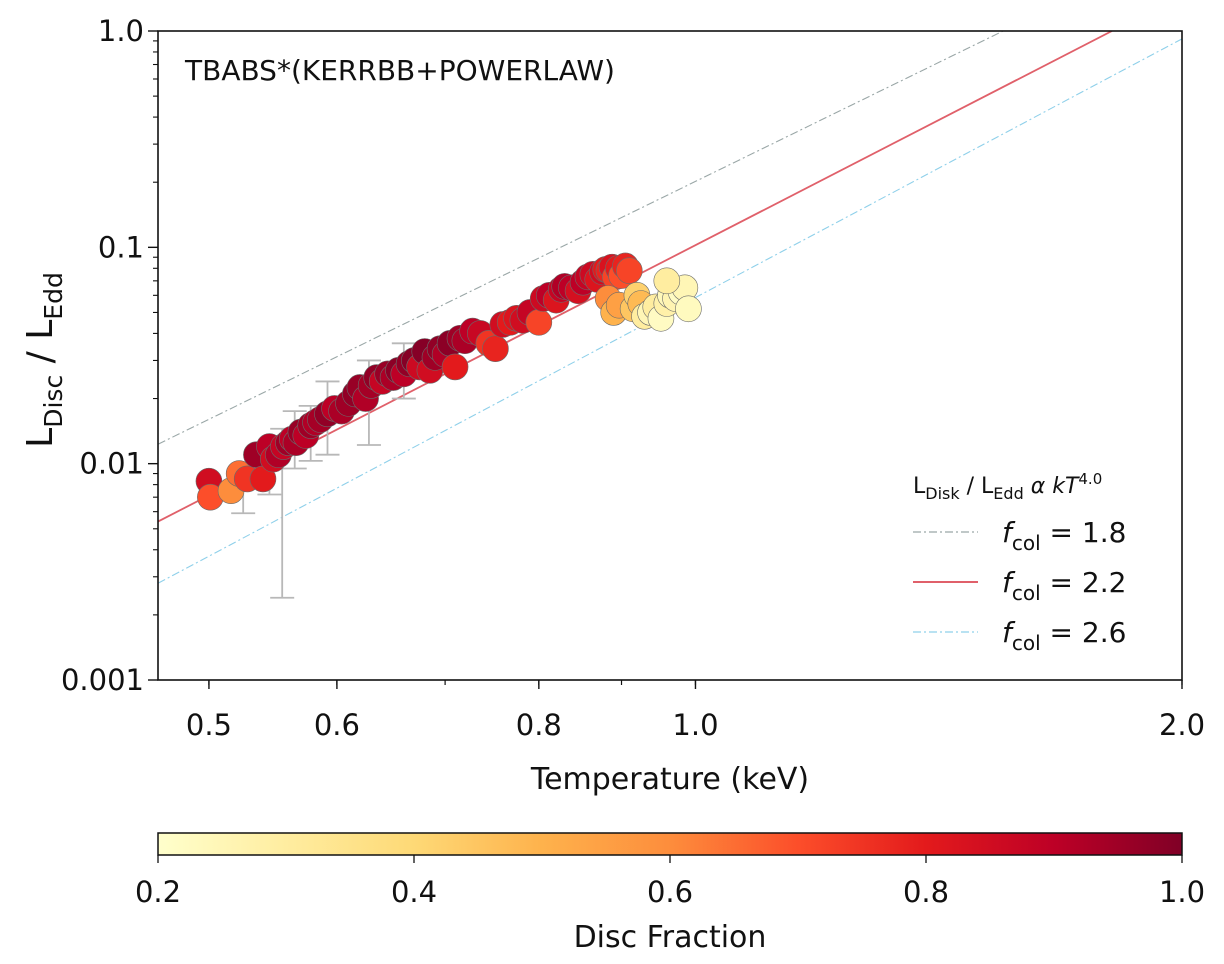 The width and height of the screenshot is (1224, 964). Describe the element at coordinates (926, 892) in the screenshot. I see `colorbar-tick-label: 0.8` at that location.